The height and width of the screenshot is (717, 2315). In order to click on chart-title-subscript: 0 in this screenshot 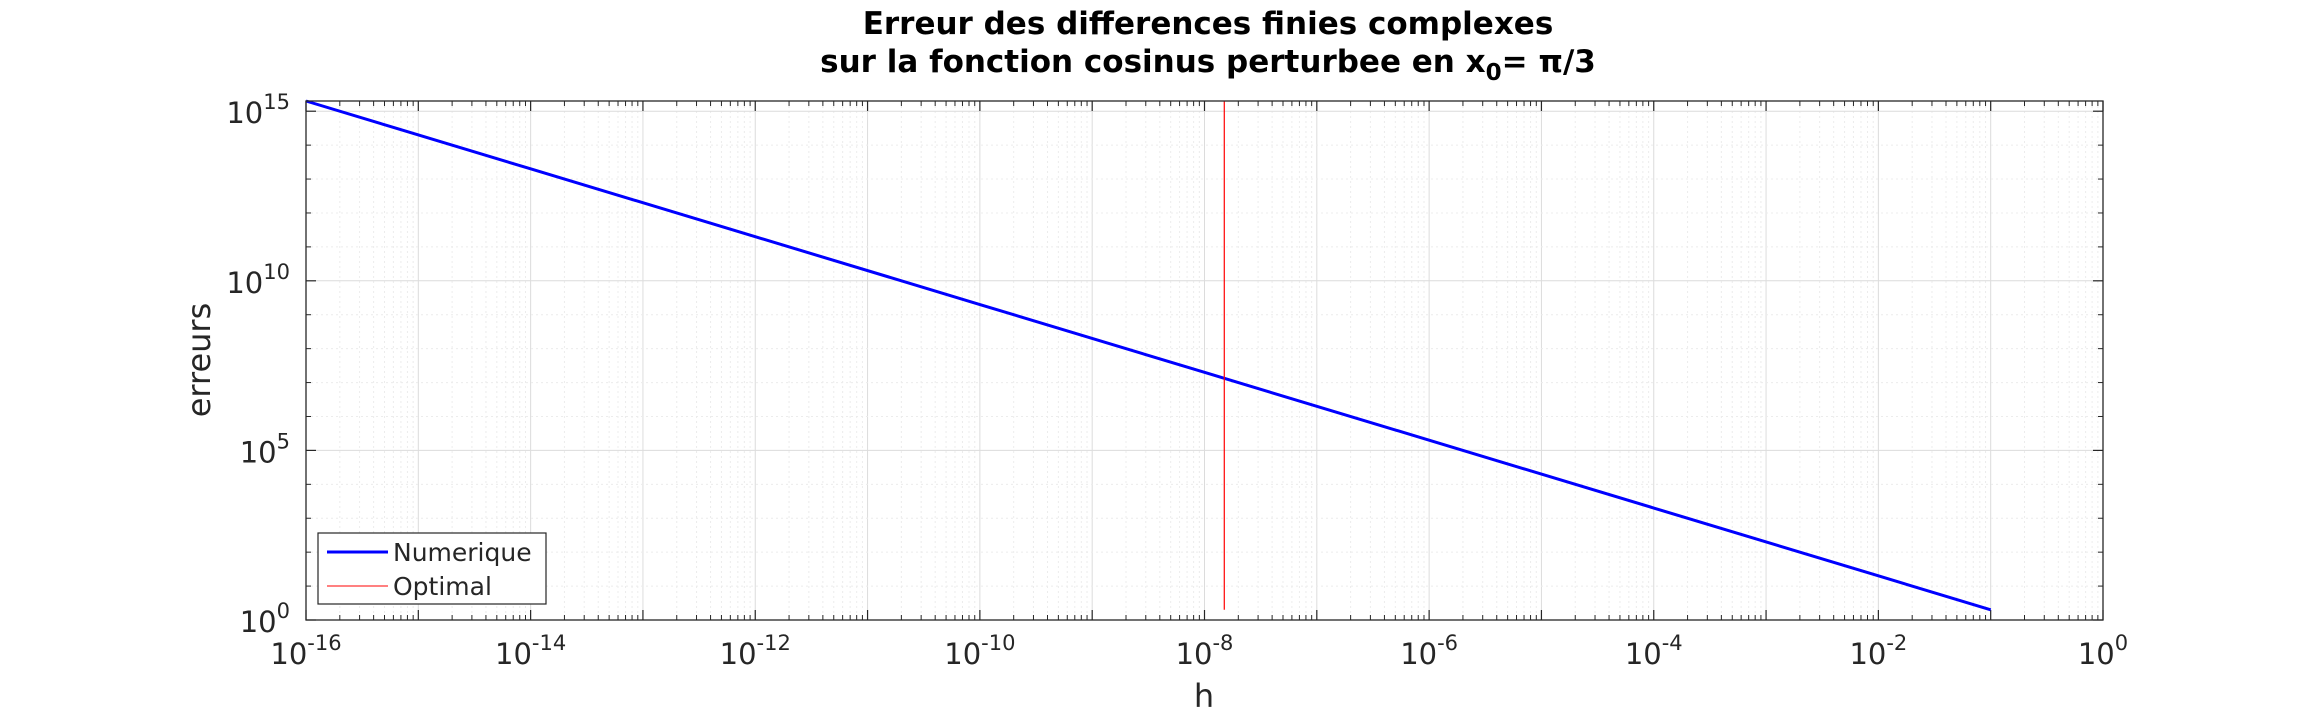, I will do `click(1494, 73)`.